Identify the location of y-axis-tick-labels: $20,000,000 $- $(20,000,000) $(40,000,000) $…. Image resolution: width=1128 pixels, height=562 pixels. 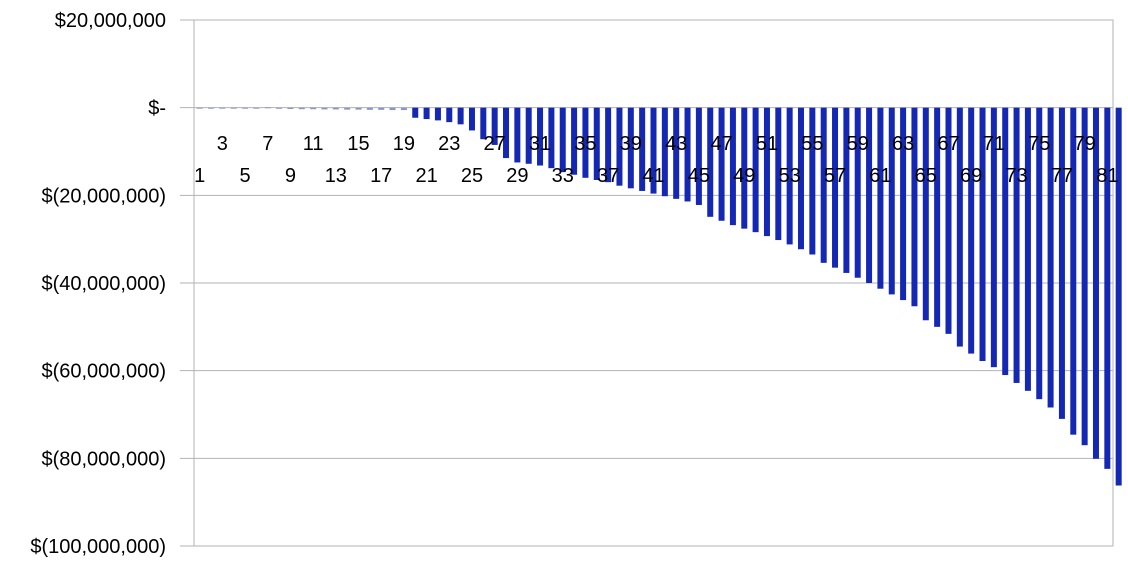
(98, 284).